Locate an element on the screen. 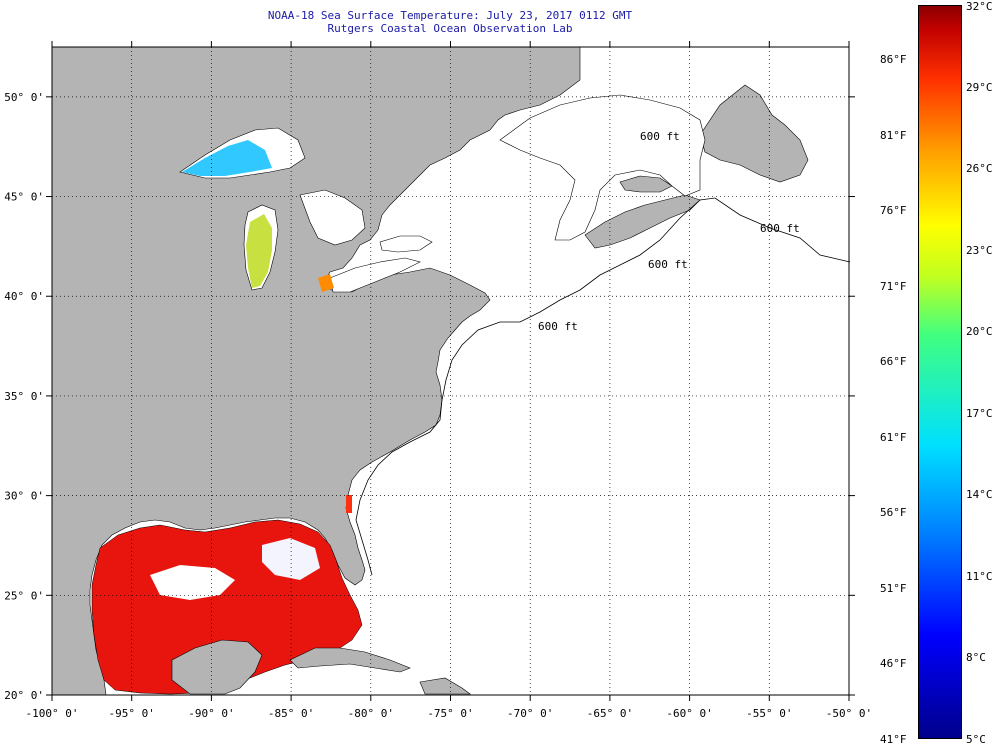 Image resolution: width=1000 pixels, height=754 pixels. sst-florida-strip is located at coordinates (349, 504).